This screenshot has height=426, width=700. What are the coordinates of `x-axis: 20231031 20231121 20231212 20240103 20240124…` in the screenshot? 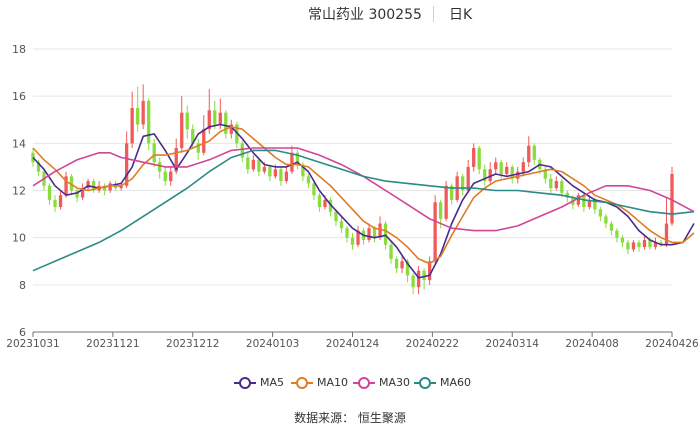 It's located at (352, 340).